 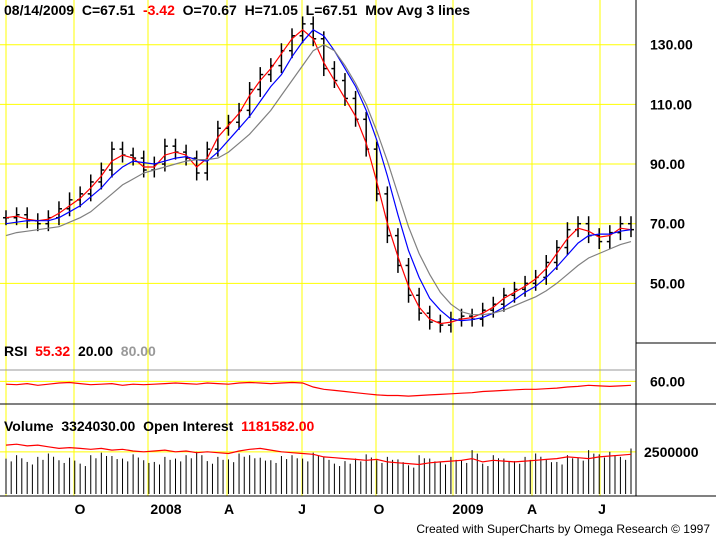 I want to click on rsi-line, so click(x=318, y=389).